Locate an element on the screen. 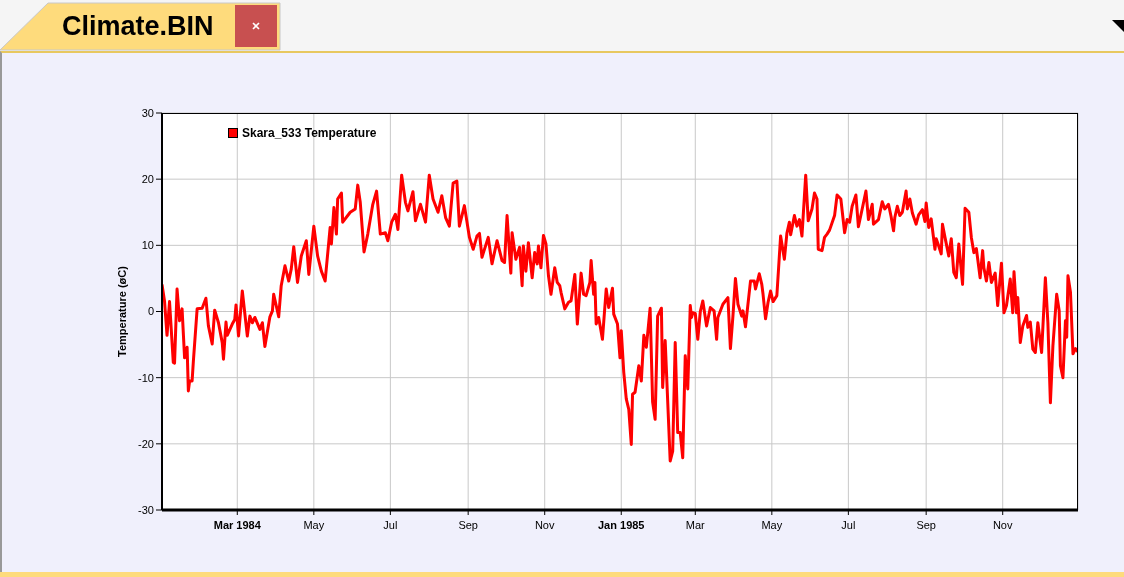 This screenshot has width=1124, height=577. y-axis-title: Temperature (øC) is located at coordinates (122, 311).